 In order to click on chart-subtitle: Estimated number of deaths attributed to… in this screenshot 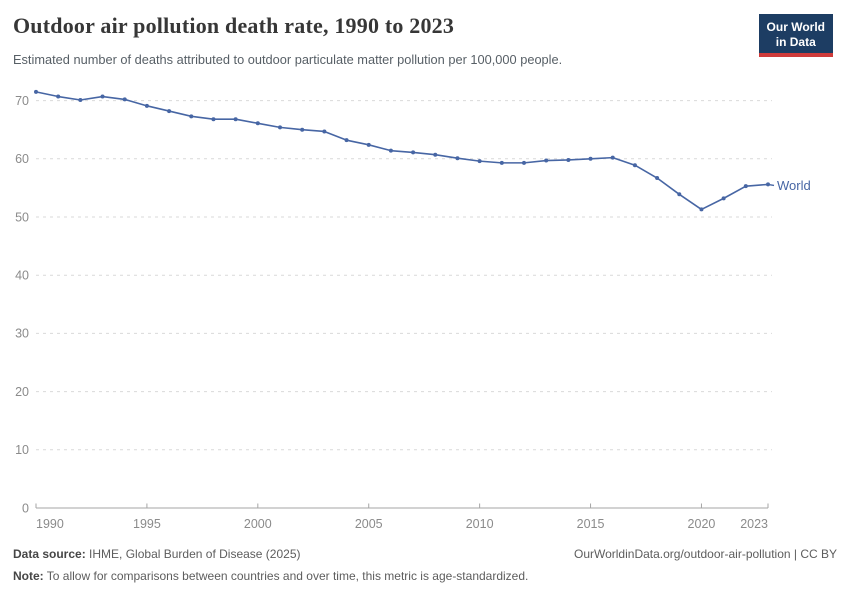, I will do `click(288, 59)`.